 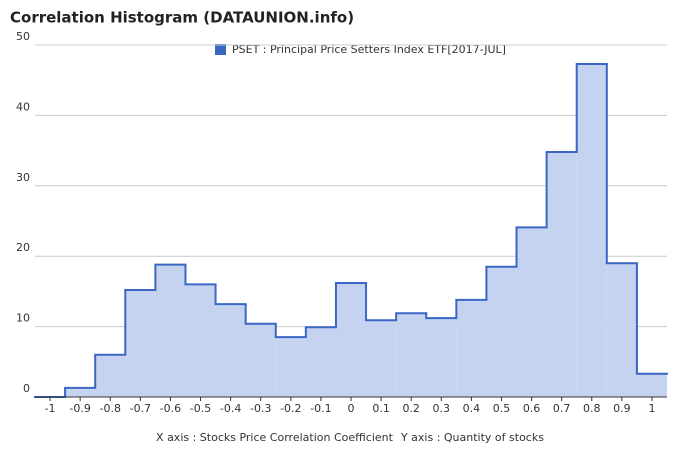 What do you see at coordinates (532, 408) in the screenshot?
I see `x-tick-label: 0.6` at bounding box center [532, 408].